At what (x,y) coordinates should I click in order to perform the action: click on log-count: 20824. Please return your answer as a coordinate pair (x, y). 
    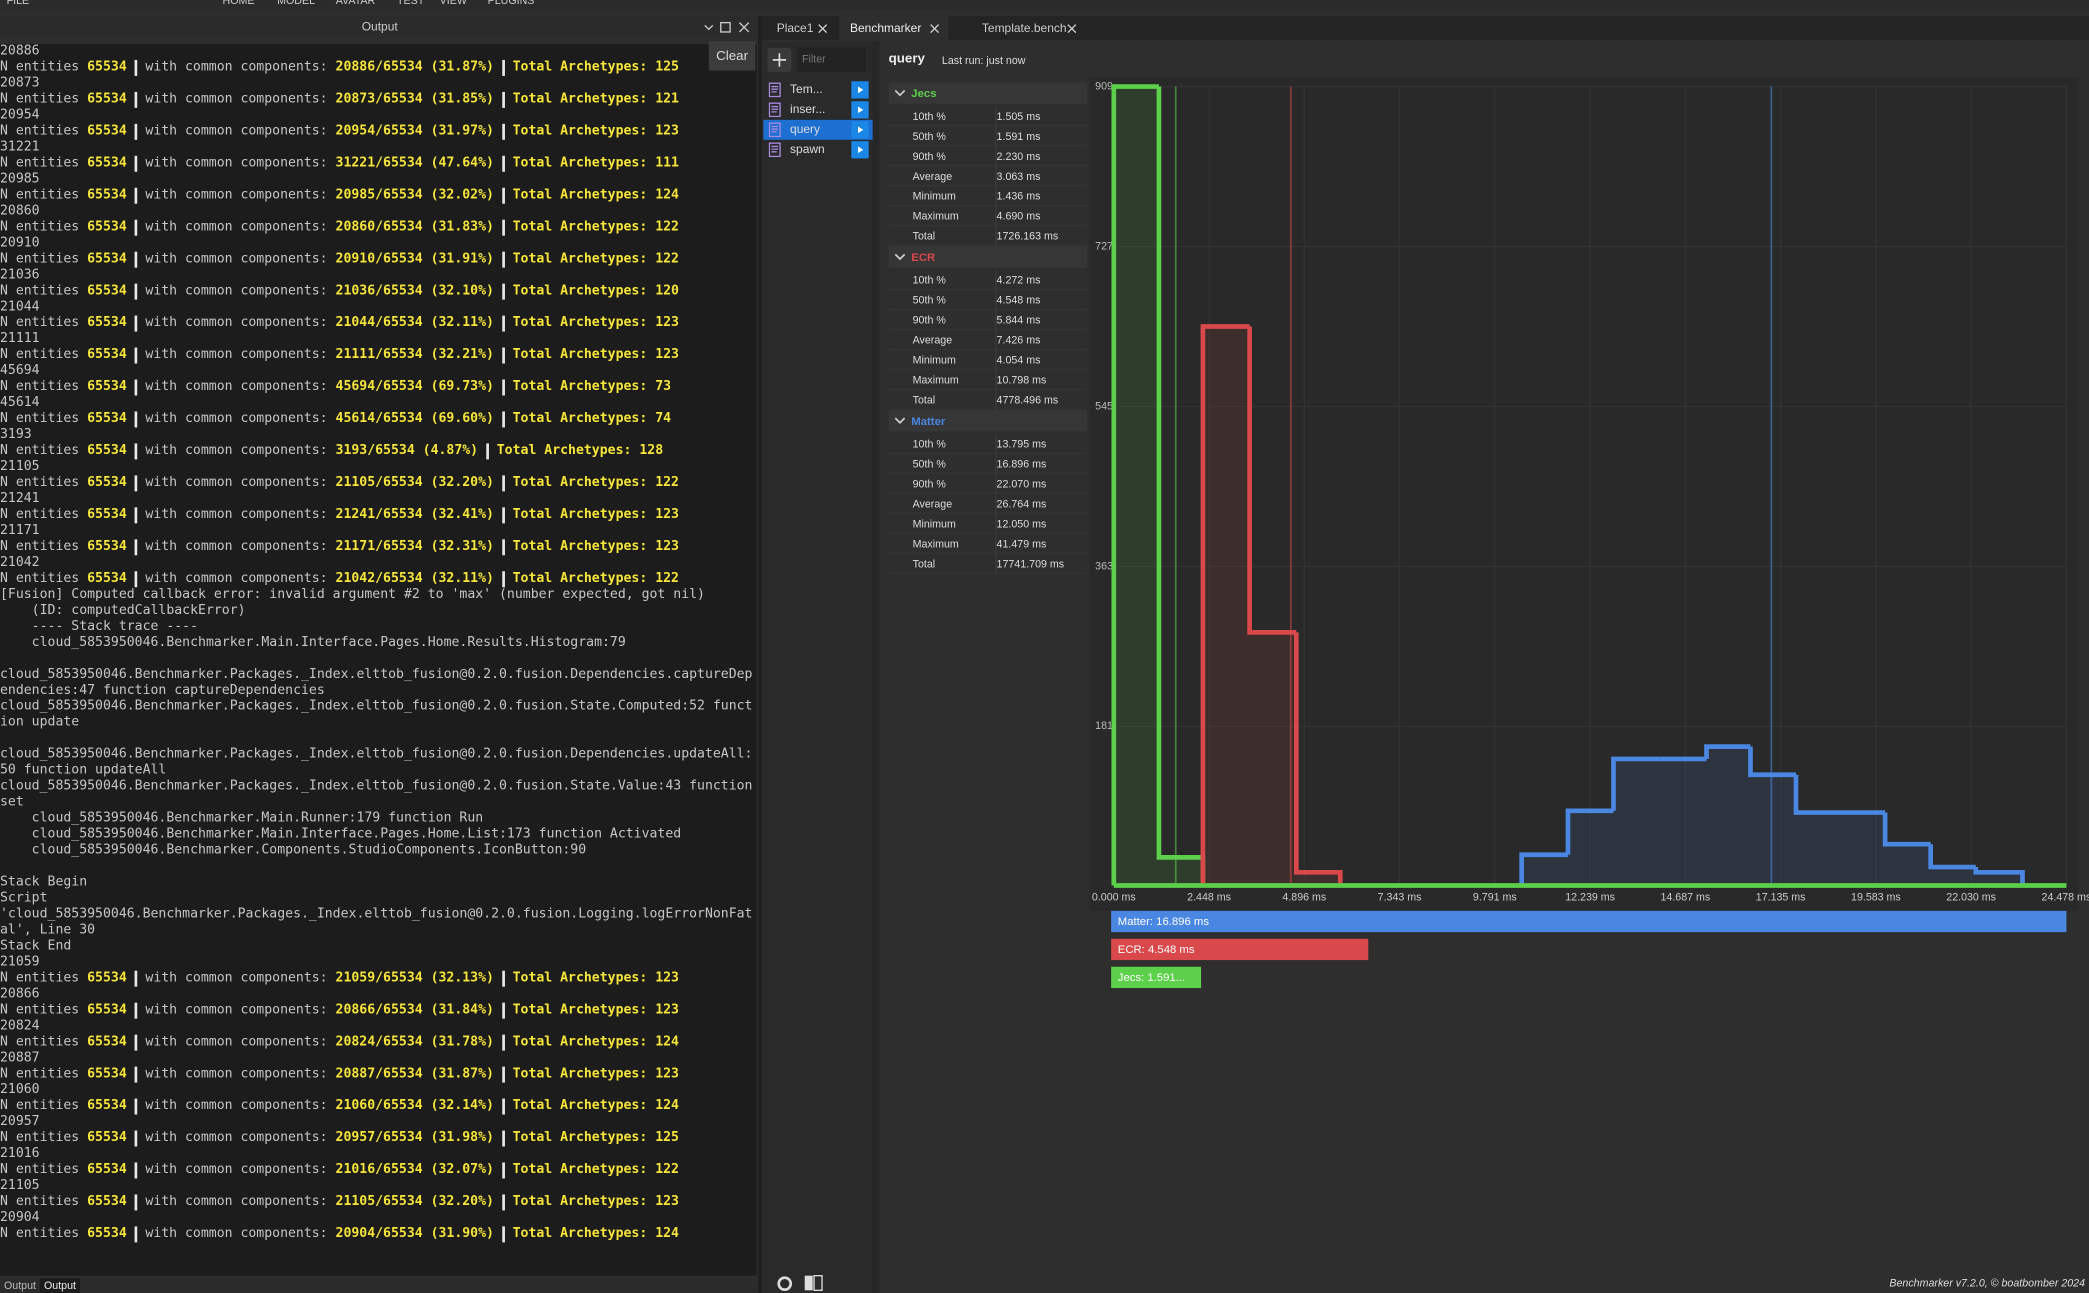
    Looking at the image, I should click on (20, 1026).